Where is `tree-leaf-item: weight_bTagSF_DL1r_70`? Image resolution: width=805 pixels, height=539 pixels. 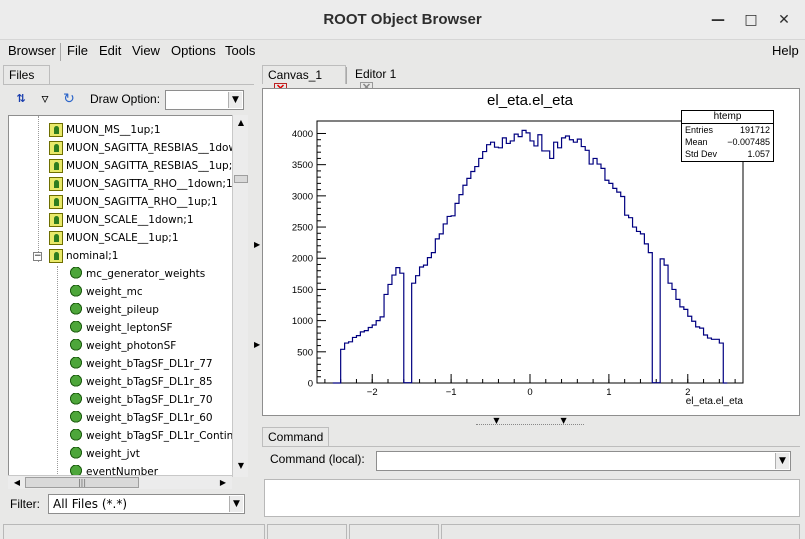 tree-leaf-item: weight_bTagSF_DL1r_70 is located at coordinates (141, 400).